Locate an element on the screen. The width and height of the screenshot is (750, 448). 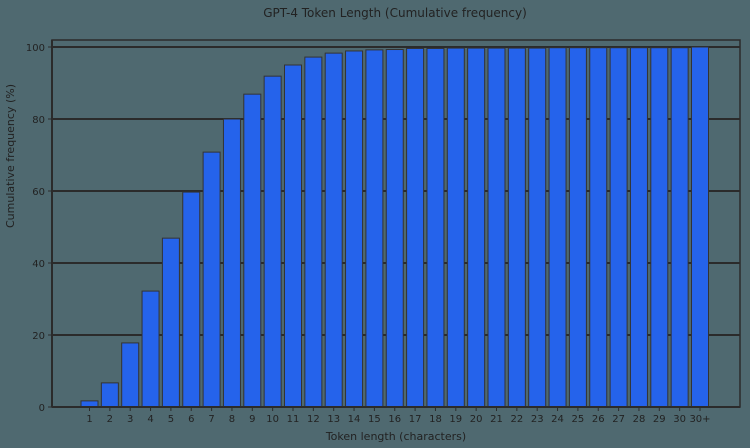
x-tick-label: 7 is located at coordinates (211, 419).